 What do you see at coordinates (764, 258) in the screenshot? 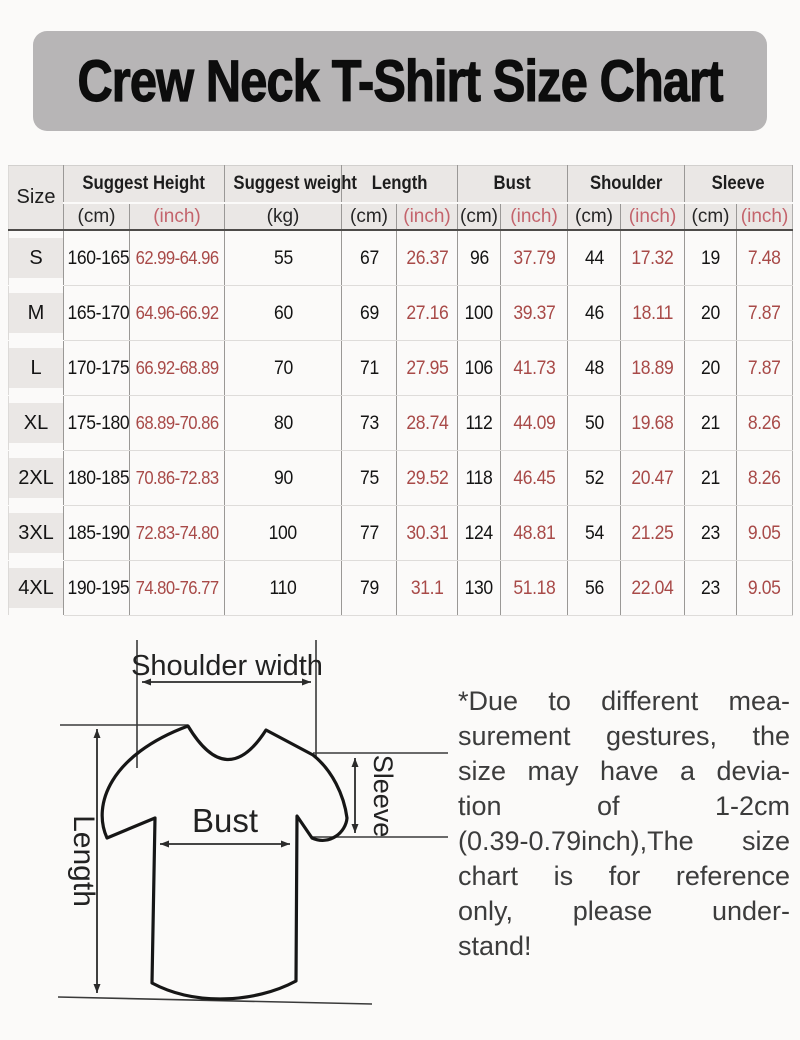
I see `measurement-cell: 7.48` at bounding box center [764, 258].